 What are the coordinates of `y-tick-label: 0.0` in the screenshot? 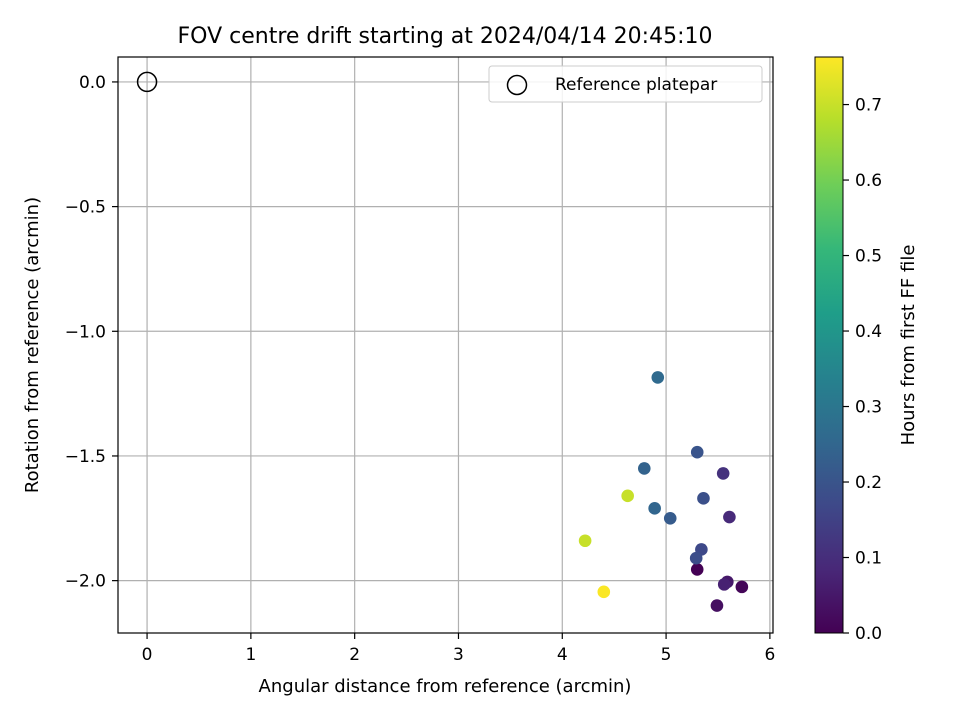 It's located at (92, 83).